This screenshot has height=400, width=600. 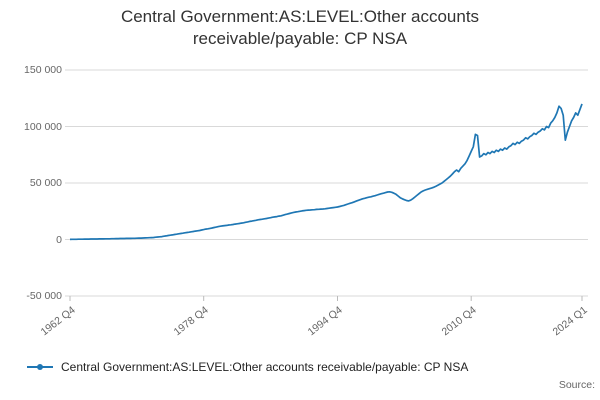 I want to click on legend-marker-dot, so click(x=40, y=367).